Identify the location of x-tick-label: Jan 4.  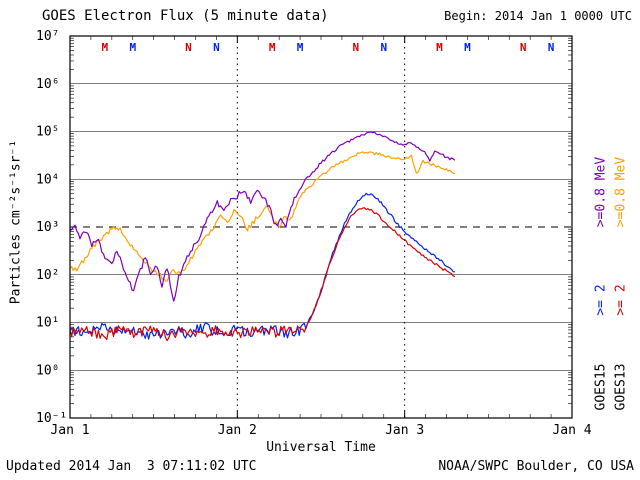
(571, 430).